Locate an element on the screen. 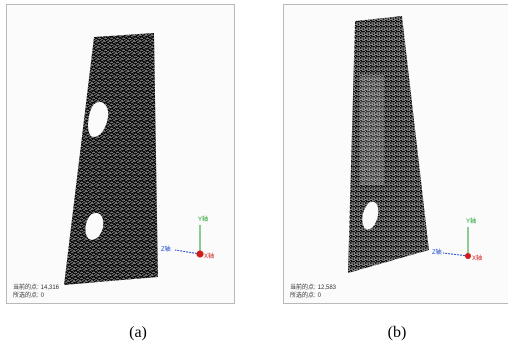  figure-caption-a: (a) is located at coordinates (138, 332).